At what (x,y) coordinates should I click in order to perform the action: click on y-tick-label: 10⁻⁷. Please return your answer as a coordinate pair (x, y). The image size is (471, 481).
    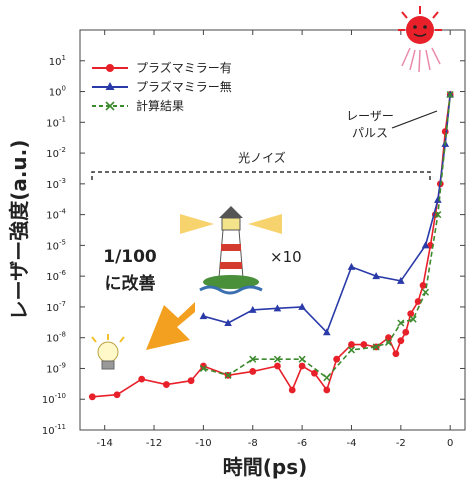
    Looking at the image, I should click on (56, 307).